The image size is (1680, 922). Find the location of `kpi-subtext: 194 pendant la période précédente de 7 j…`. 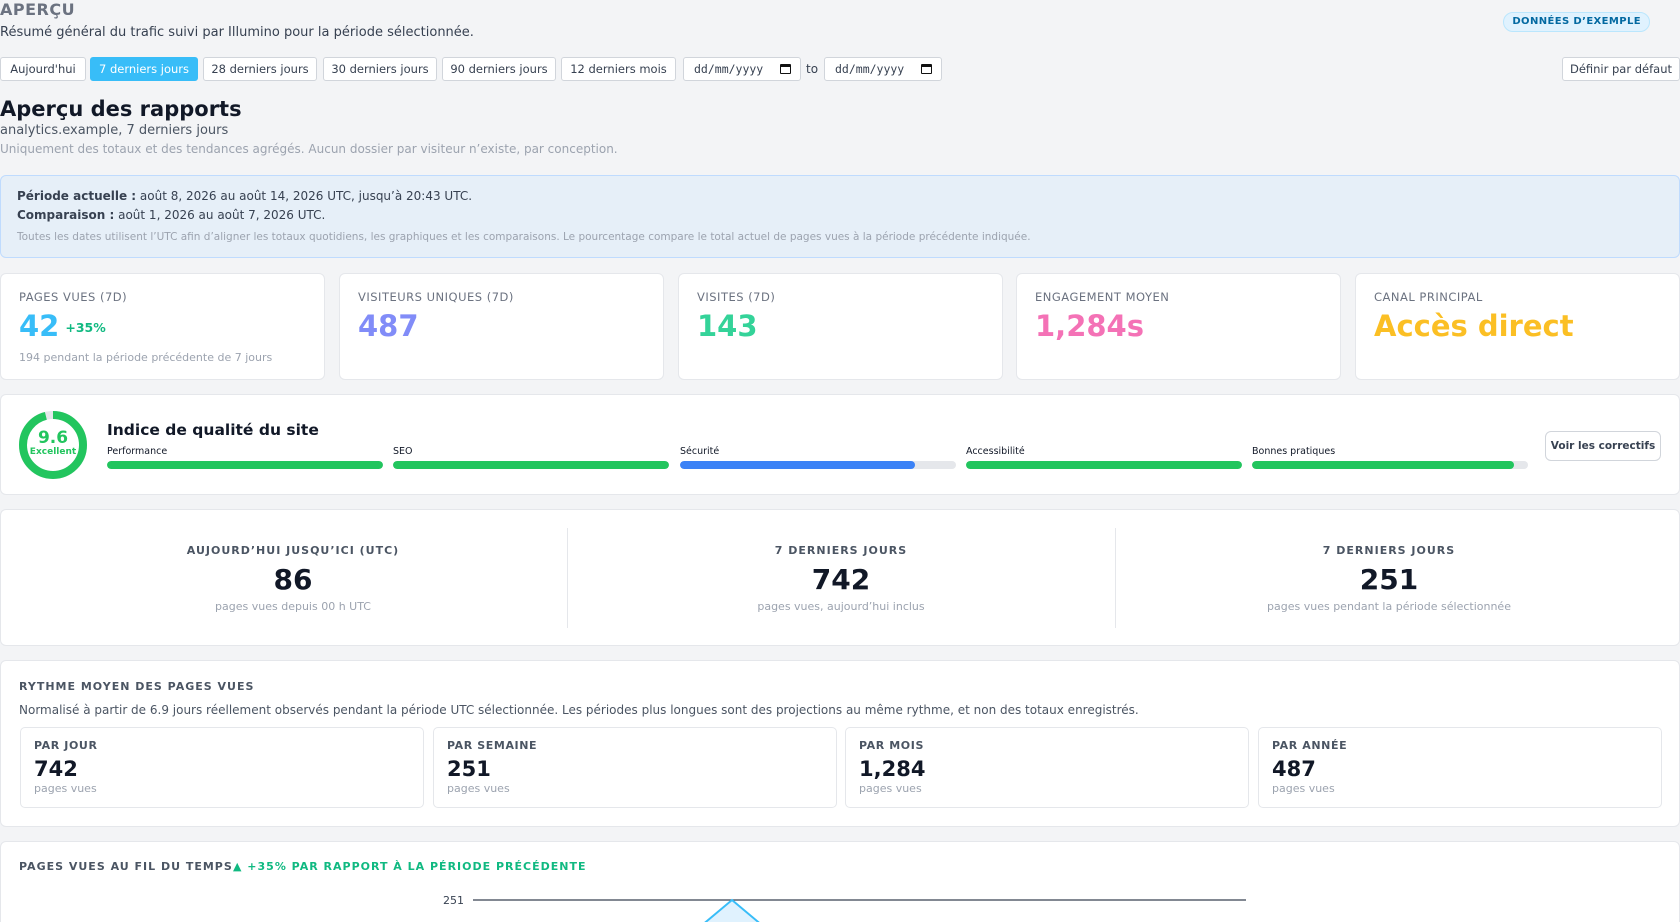

kpi-subtext: 194 pendant la période précédente de 7 j… is located at coordinates (146, 357).